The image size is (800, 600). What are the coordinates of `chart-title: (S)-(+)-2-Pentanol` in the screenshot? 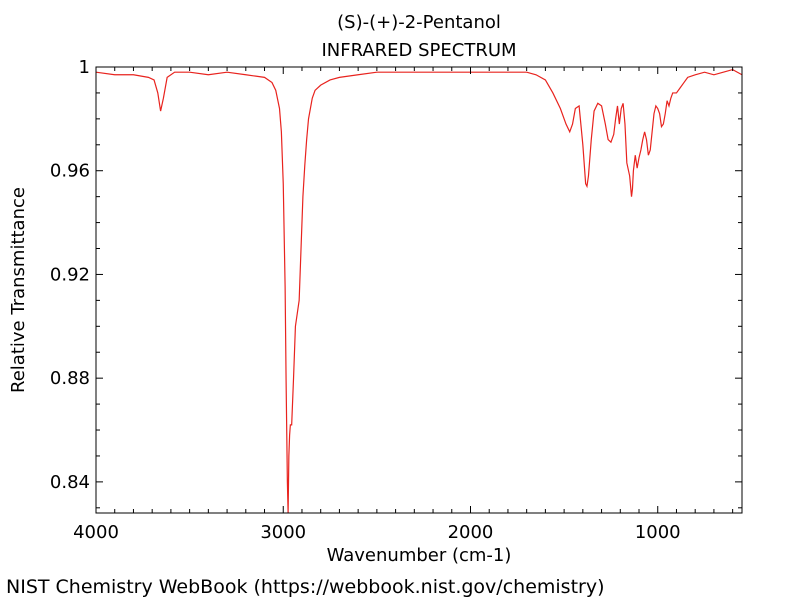 It's located at (419, 22).